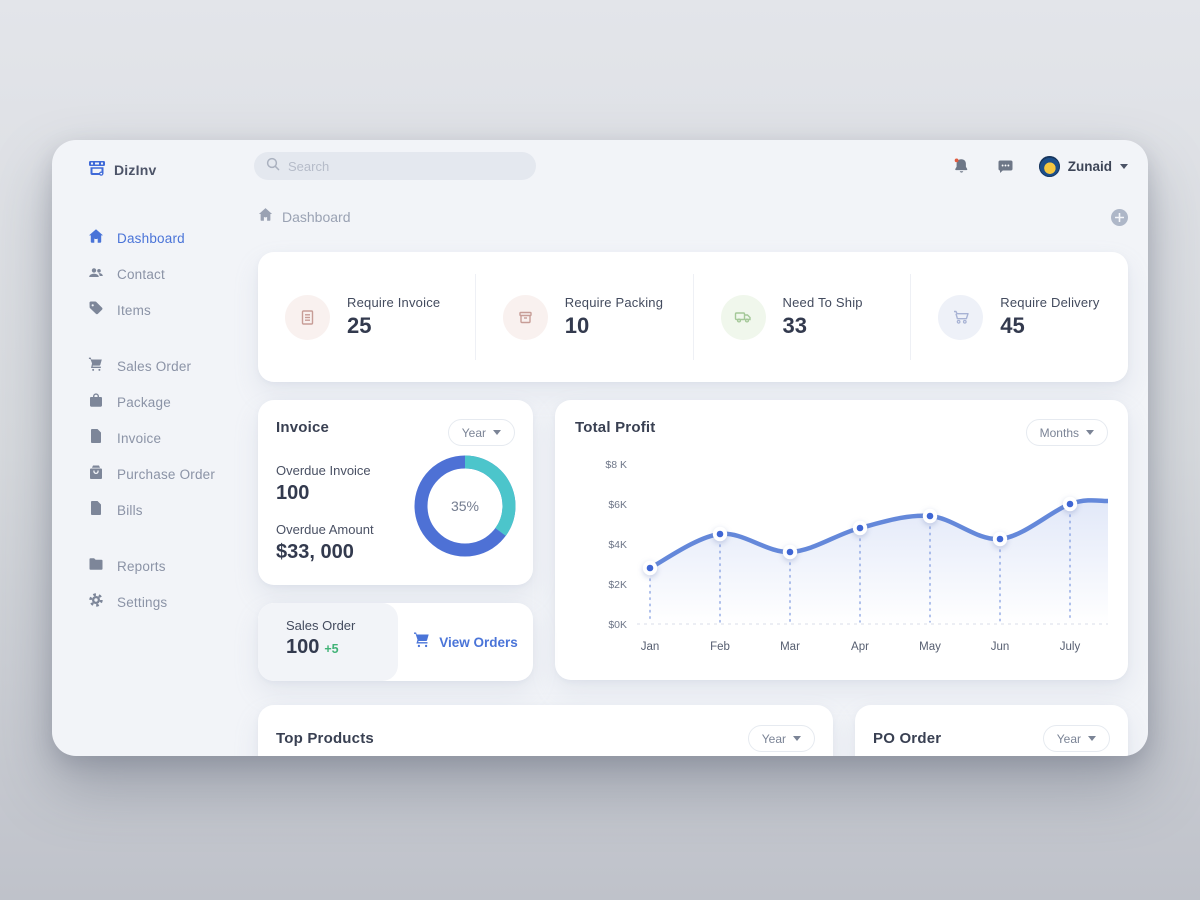 The height and width of the screenshot is (900, 1200). I want to click on invoice-range-select: Year, so click(481, 432).